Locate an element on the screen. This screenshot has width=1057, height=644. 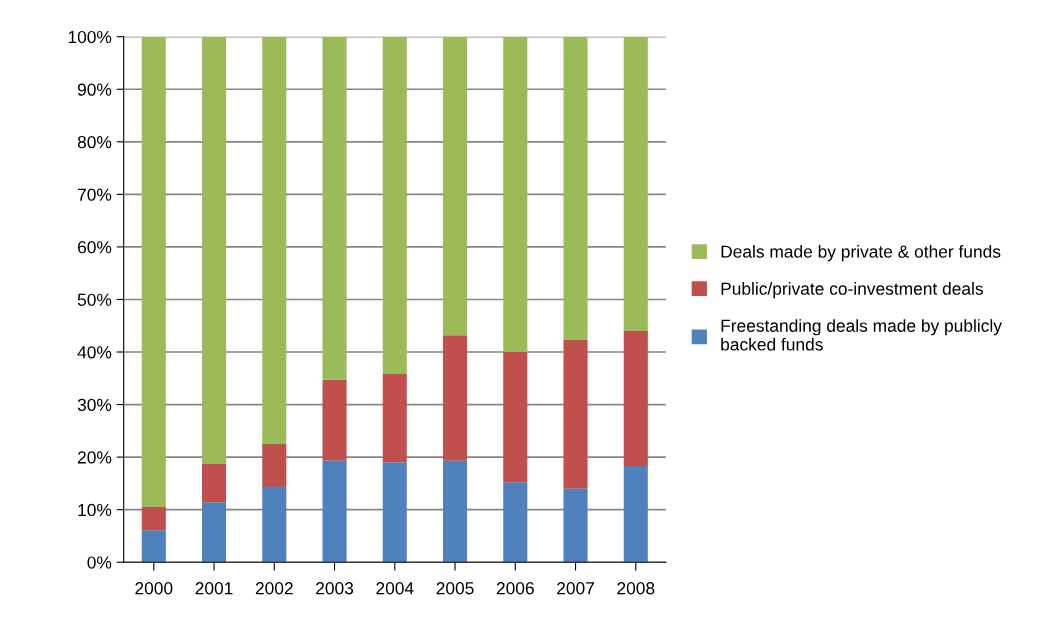
x-tick-label: 2001 is located at coordinates (214, 588).